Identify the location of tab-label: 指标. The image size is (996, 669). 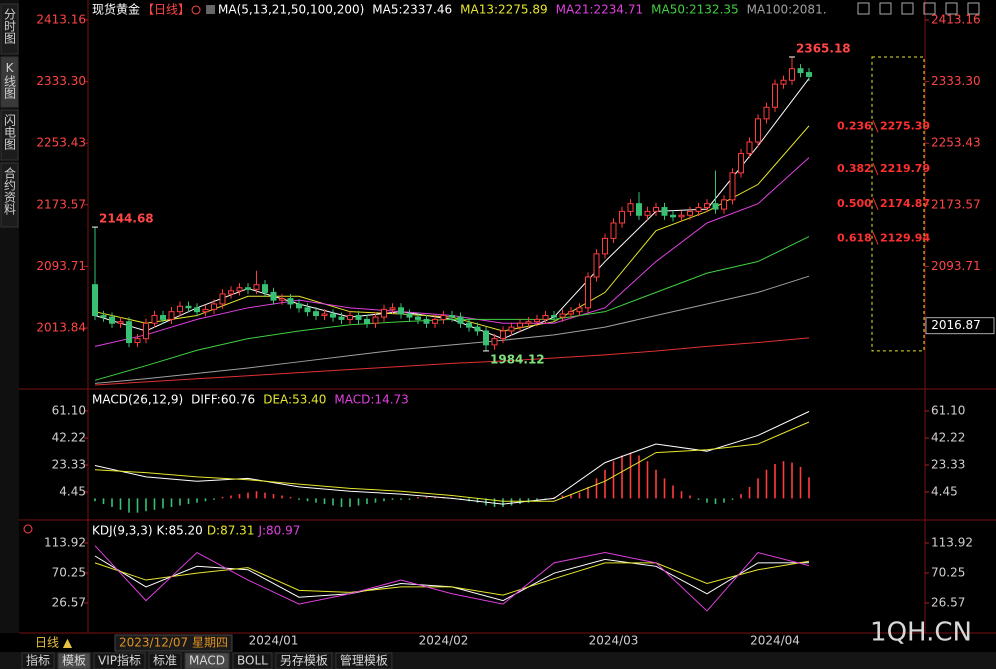
(38, 660).